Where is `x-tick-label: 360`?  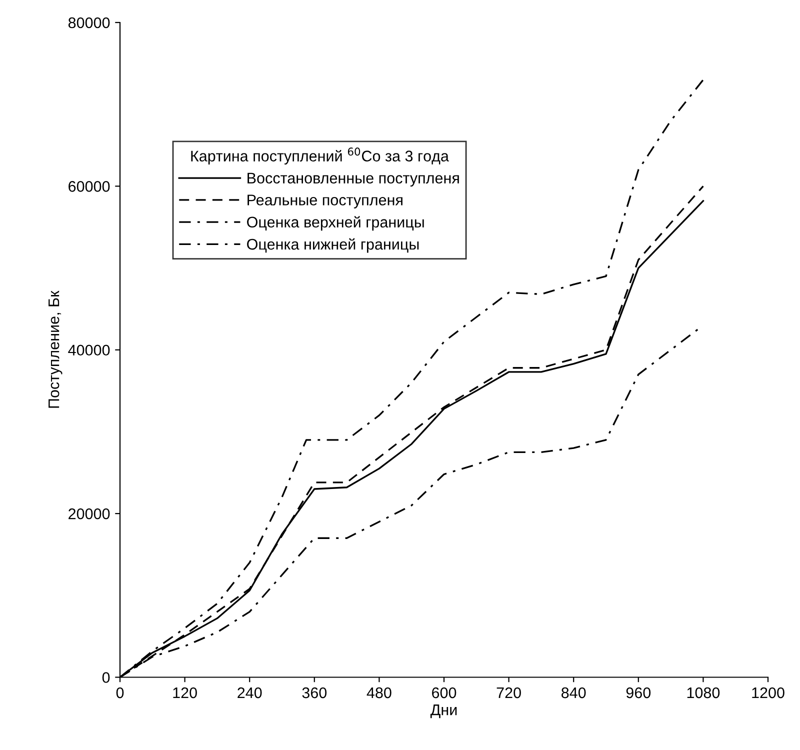 x-tick-label: 360 is located at coordinates (314, 692).